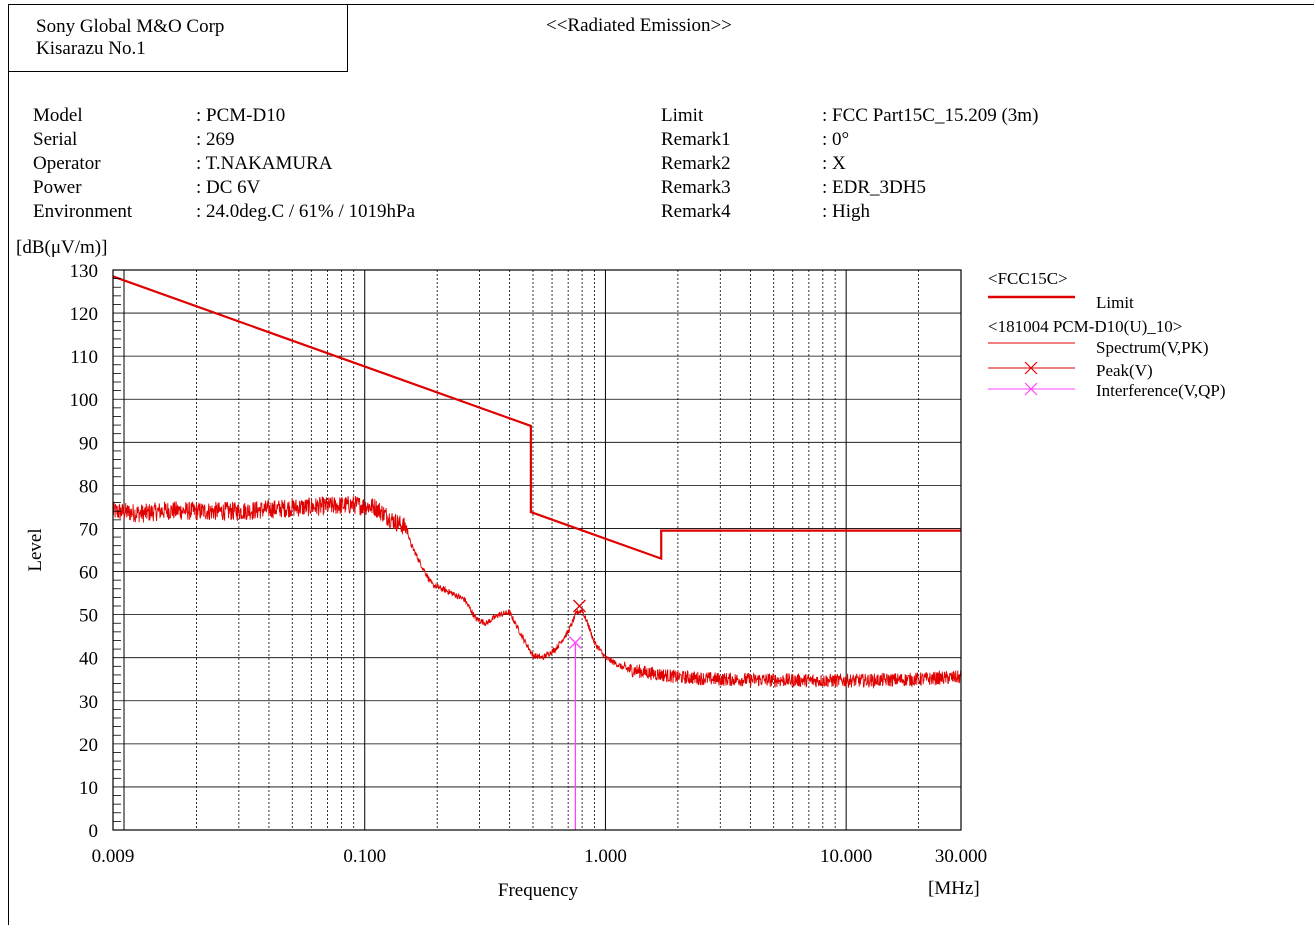 The image size is (1314, 925). What do you see at coordinates (954, 888) in the screenshot?
I see `x-unit-label: [MHz]` at bounding box center [954, 888].